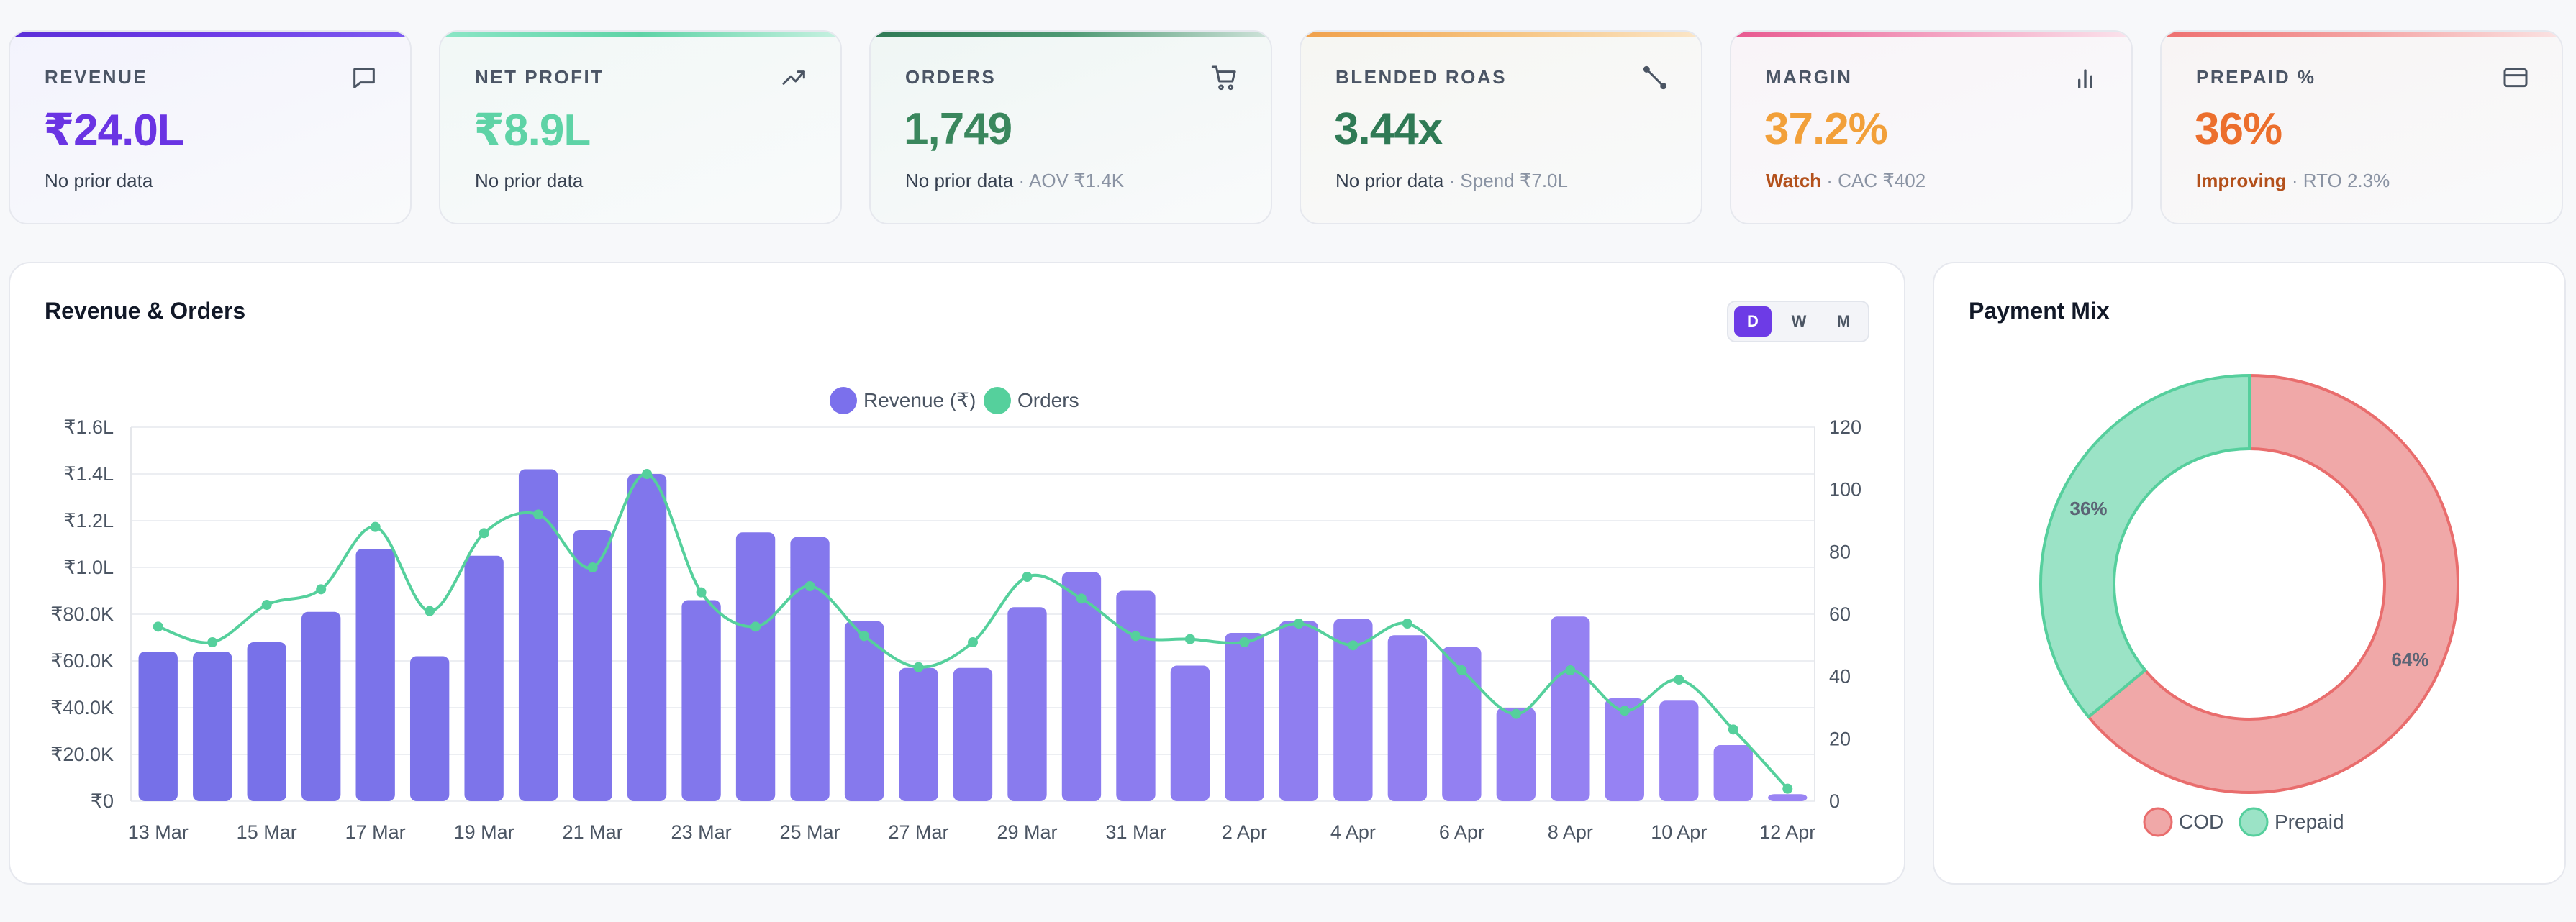  I want to click on kpi-label: ORDERS, so click(951, 77).